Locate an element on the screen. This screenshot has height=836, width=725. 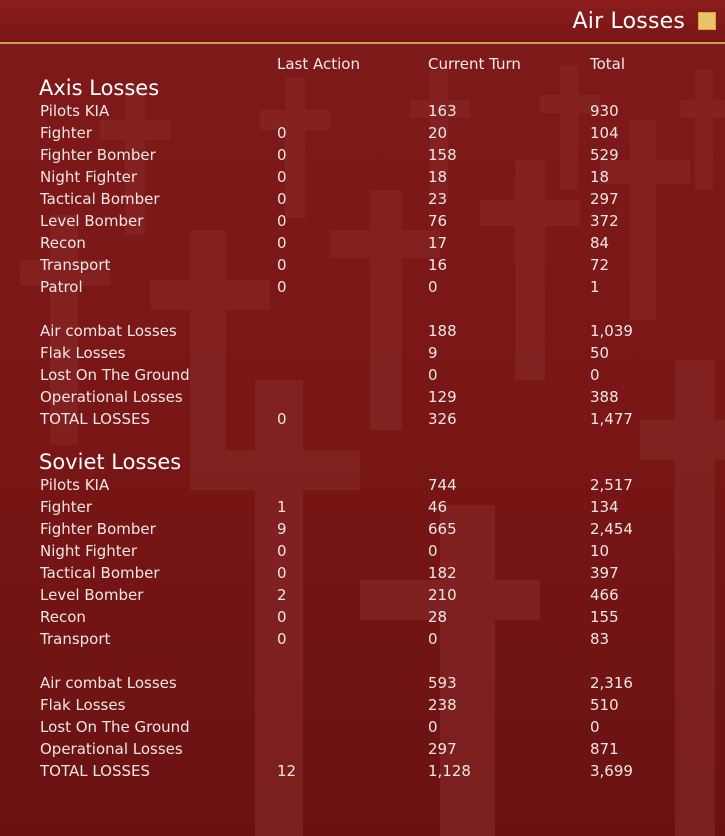
row-label: Fighter is located at coordinates (66, 133).